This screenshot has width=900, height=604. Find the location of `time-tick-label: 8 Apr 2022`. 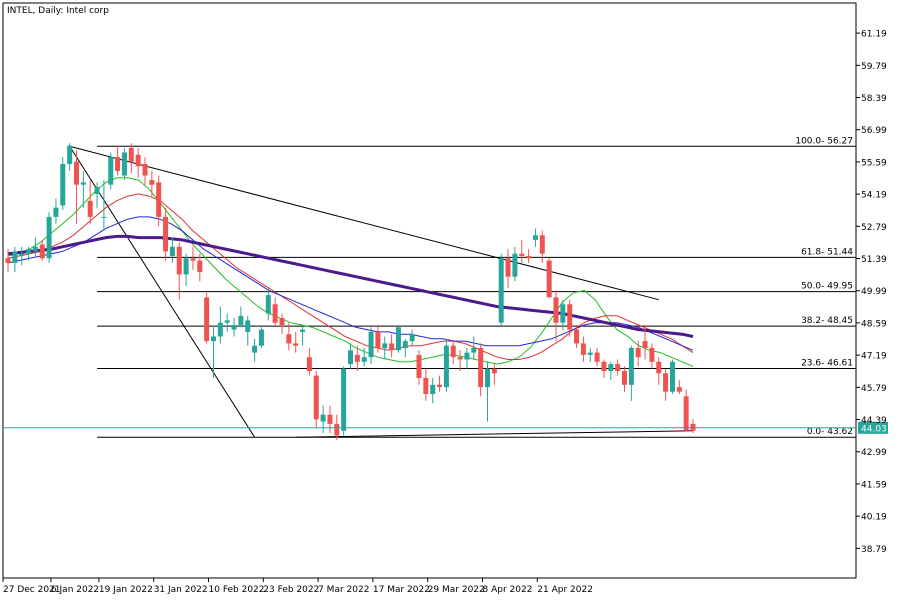

time-tick-label: 8 Apr 2022 is located at coordinates (508, 590).